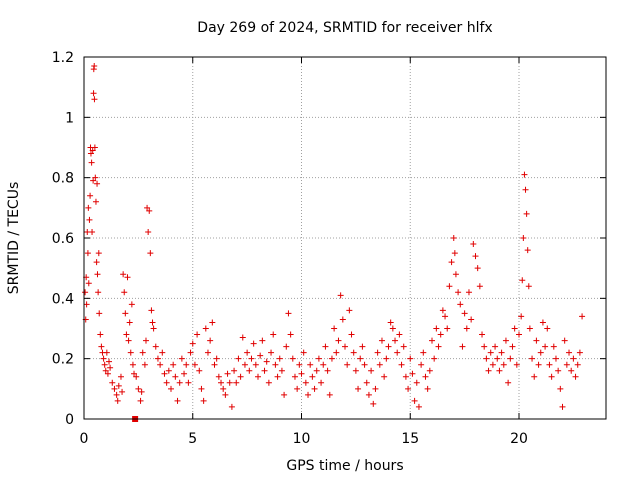 The image size is (640, 480). Describe the element at coordinates (63, 299) in the screenshot. I see `y-tick-label: 0.4` at that location.